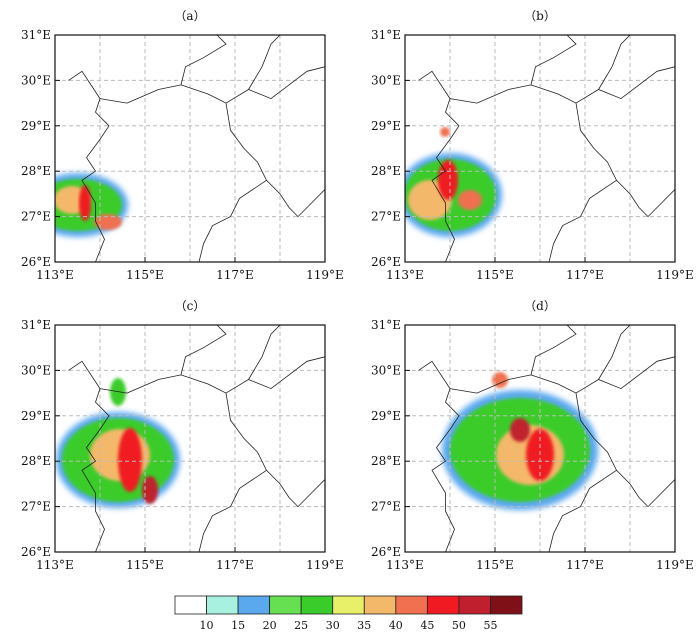  I want to click on panel-a-precip-field, so click(91, 205).